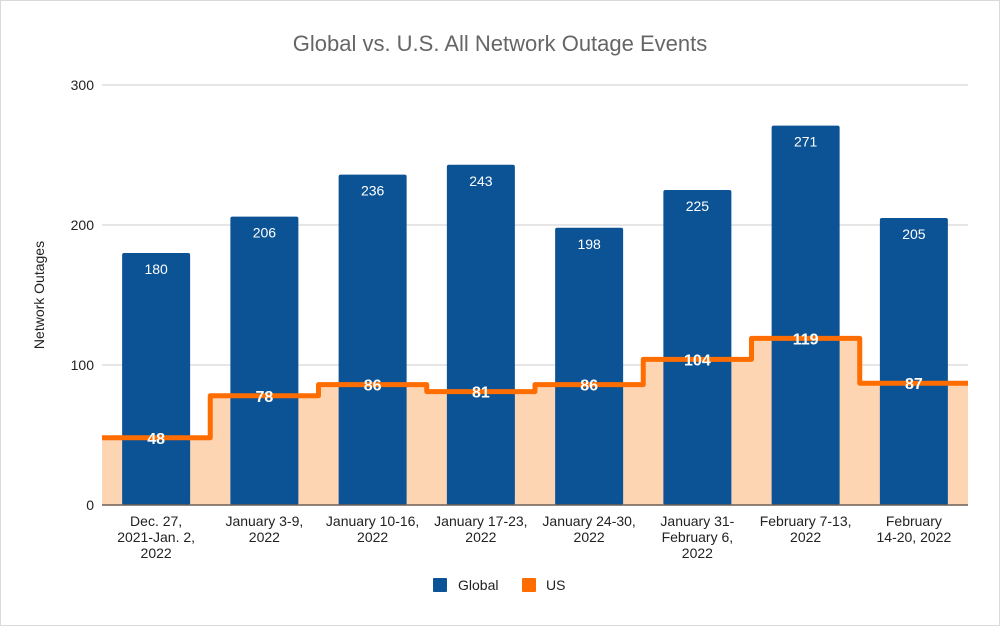 The width and height of the screenshot is (1000, 626). Describe the element at coordinates (914, 384) in the screenshot. I see `data-label-us: 87` at that location.